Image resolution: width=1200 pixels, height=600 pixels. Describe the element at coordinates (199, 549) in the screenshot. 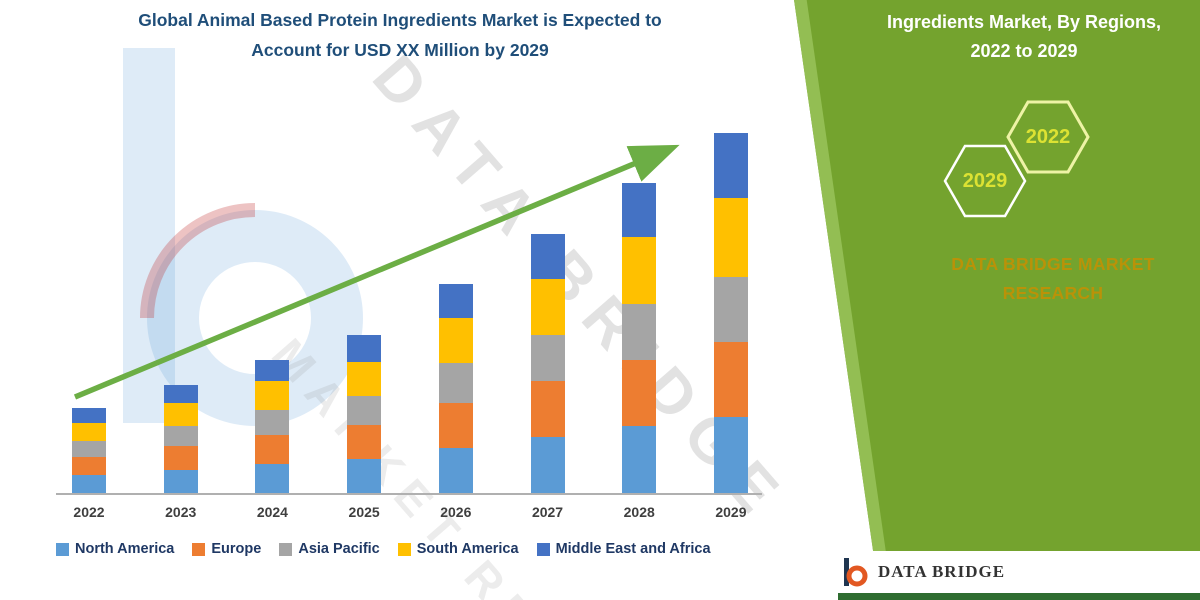

I see `legend-swatch-europe` at that location.